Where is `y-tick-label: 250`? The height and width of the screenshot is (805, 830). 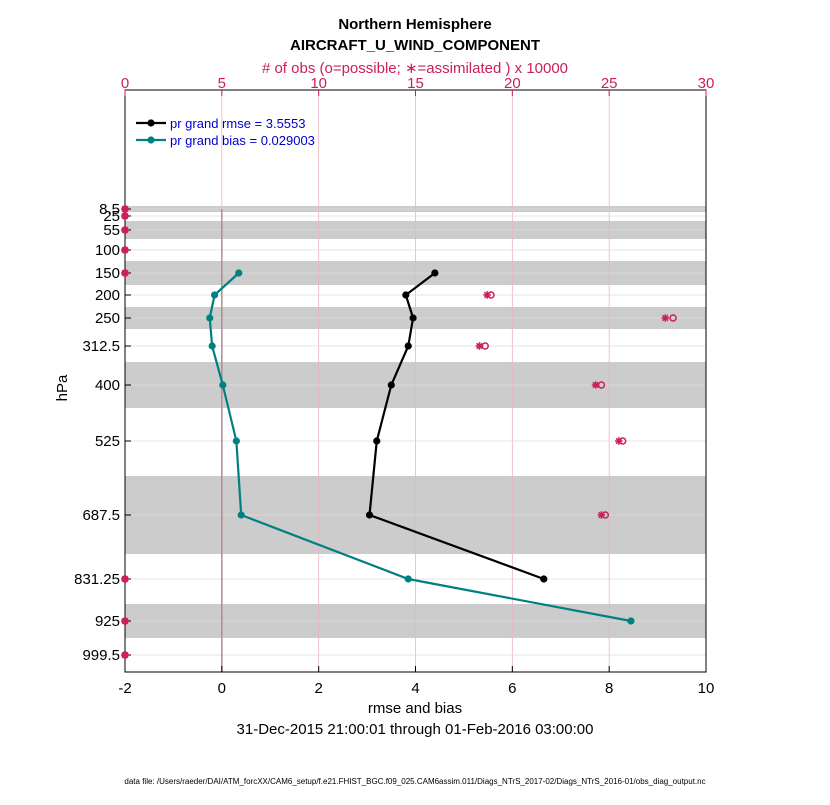 y-tick-label: 250 is located at coordinates (107, 318).